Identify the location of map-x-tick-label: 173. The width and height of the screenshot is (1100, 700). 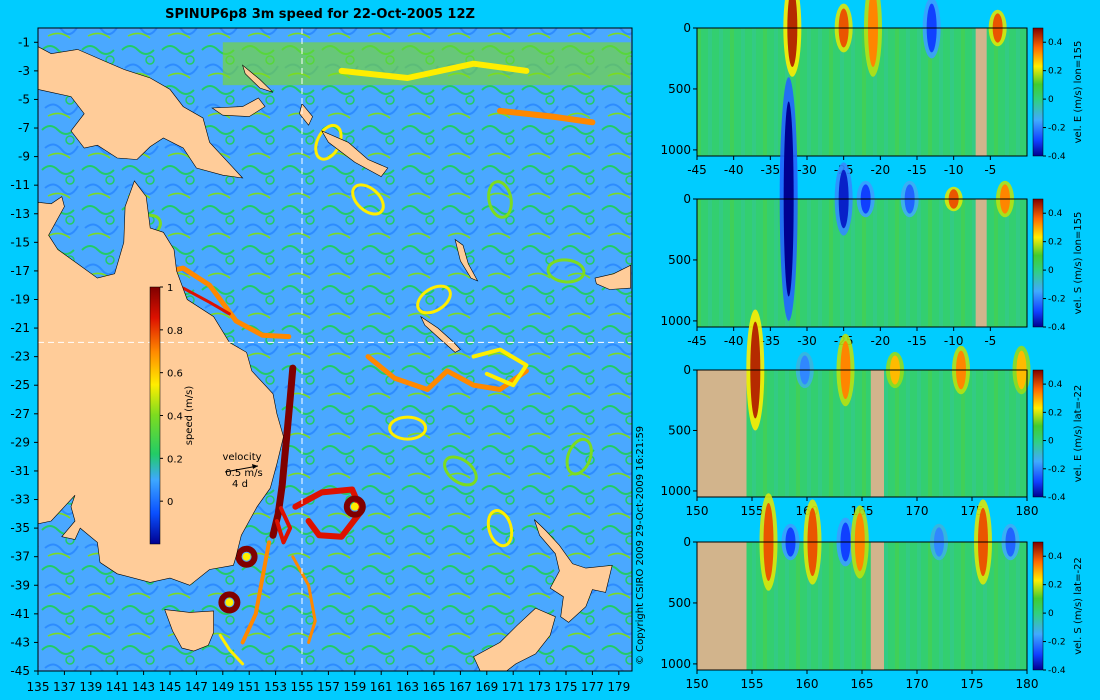
(539, 687).